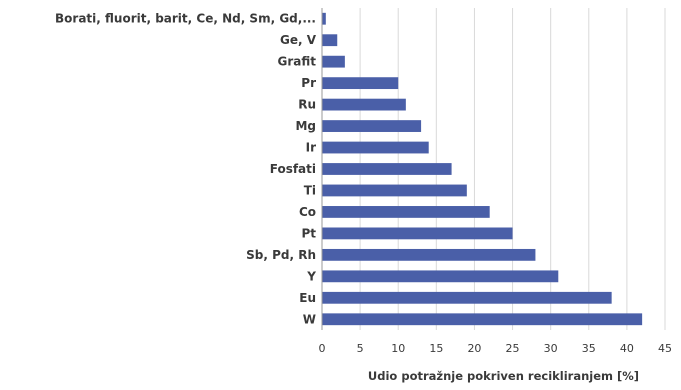  Describe the element at coordinates (281, 255) in the screenshot. I see `category-label: Sb, Pd, Rh` at that location.